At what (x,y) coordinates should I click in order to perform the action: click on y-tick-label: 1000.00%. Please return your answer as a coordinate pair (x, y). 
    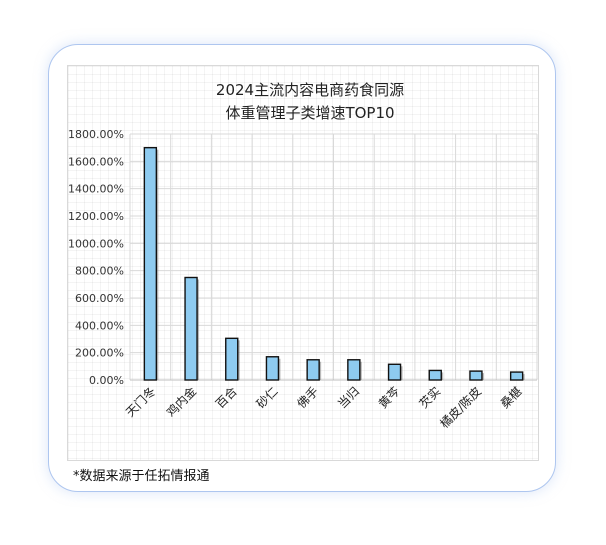
    Looking at the image, I should click on (96, 243).